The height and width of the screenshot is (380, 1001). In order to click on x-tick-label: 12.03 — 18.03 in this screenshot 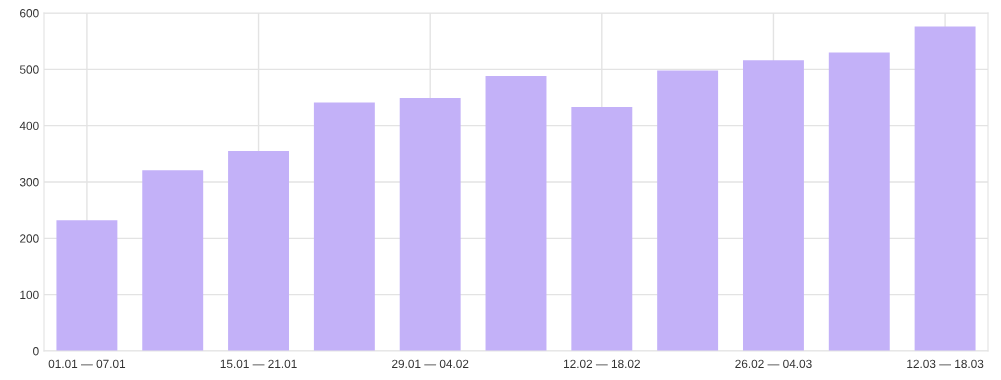, I will do `click(945, 363)`.